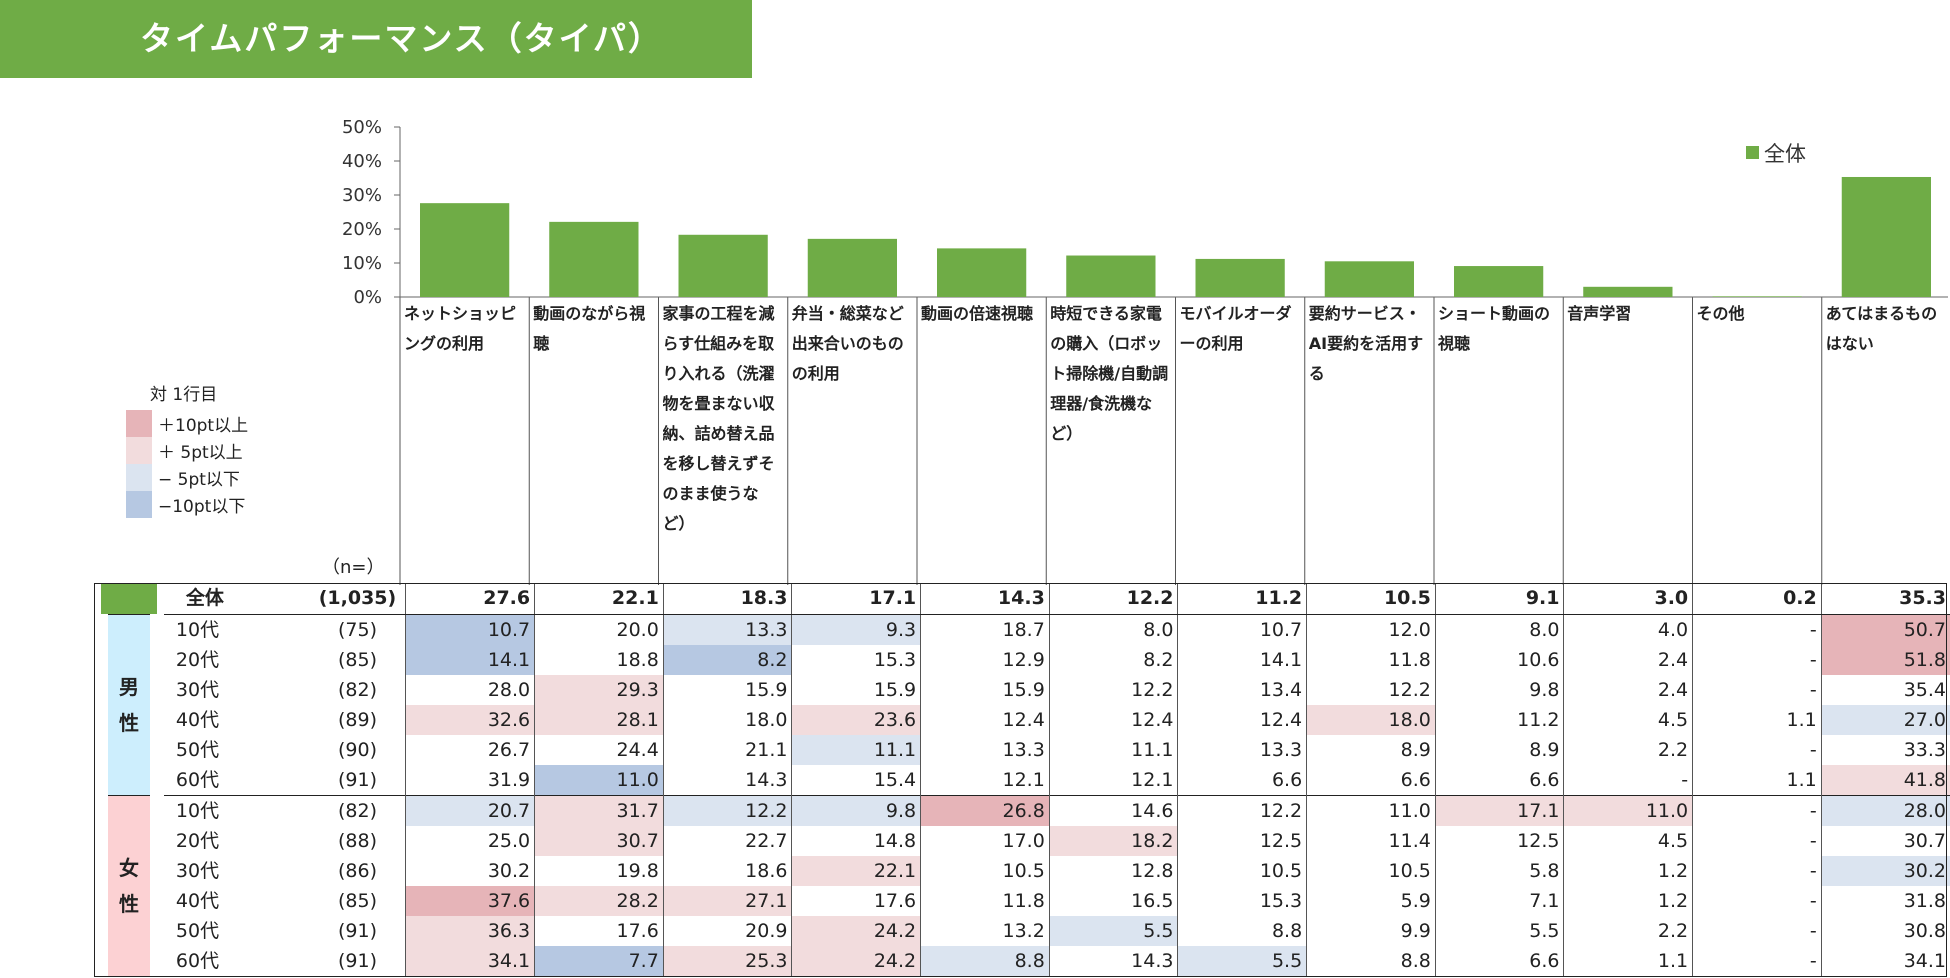  What do you see at coordinates (197, 750) in the screenshot?
I see `row-label: 50代` at bounding box center [197, 750].